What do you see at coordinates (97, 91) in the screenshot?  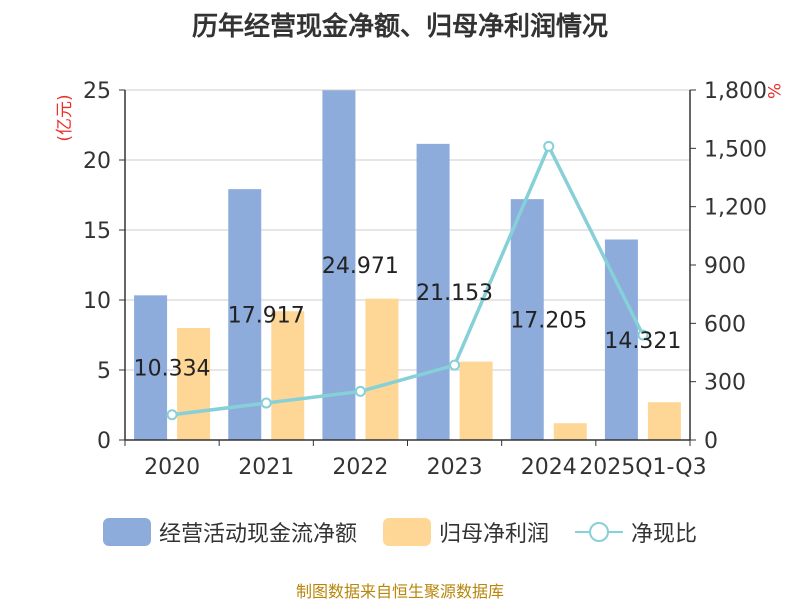 I see `y-left-tick-label: 25` at bounding box center [97, 91].